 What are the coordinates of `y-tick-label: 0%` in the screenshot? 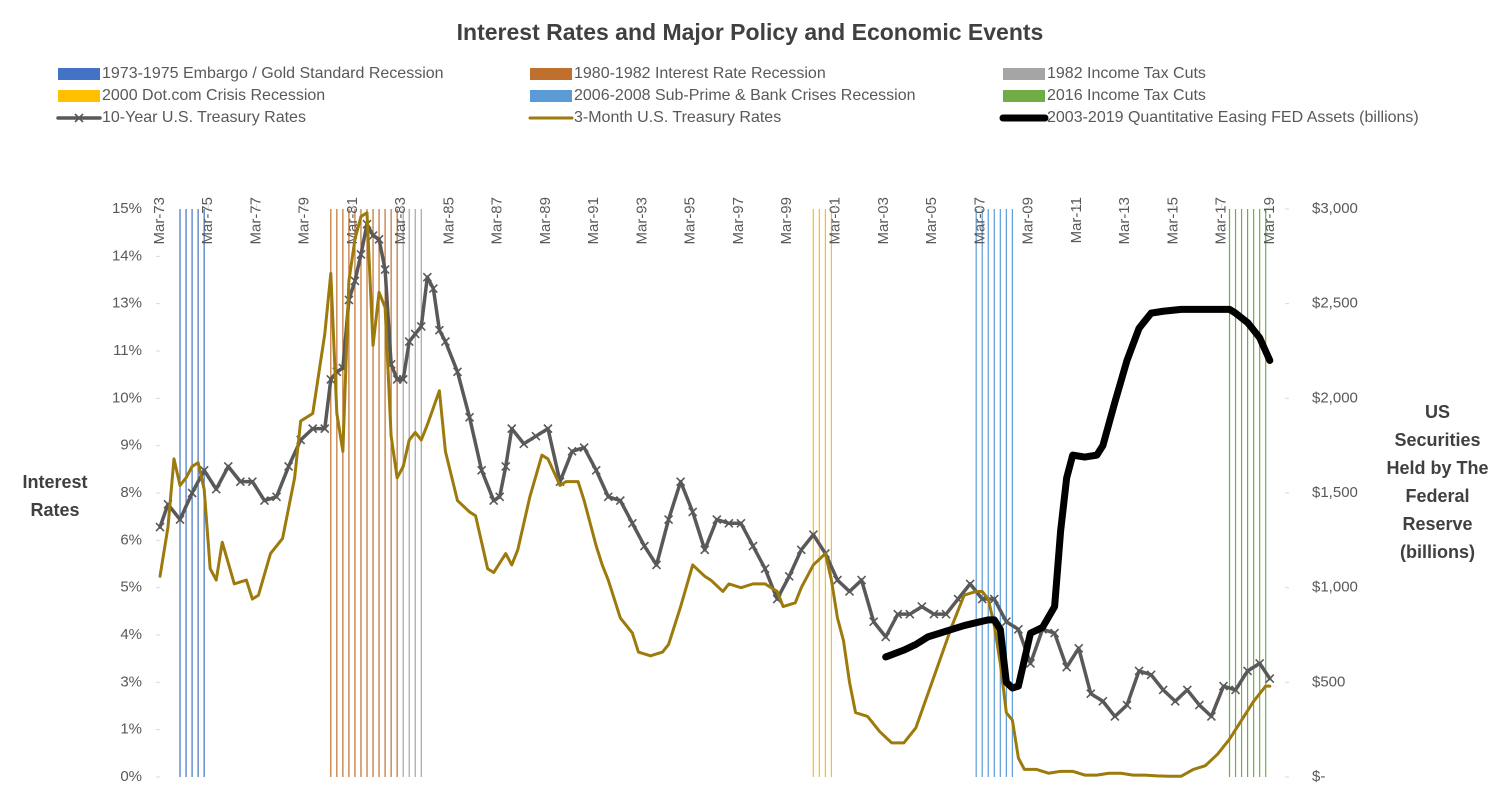 It's located at (131, 776).